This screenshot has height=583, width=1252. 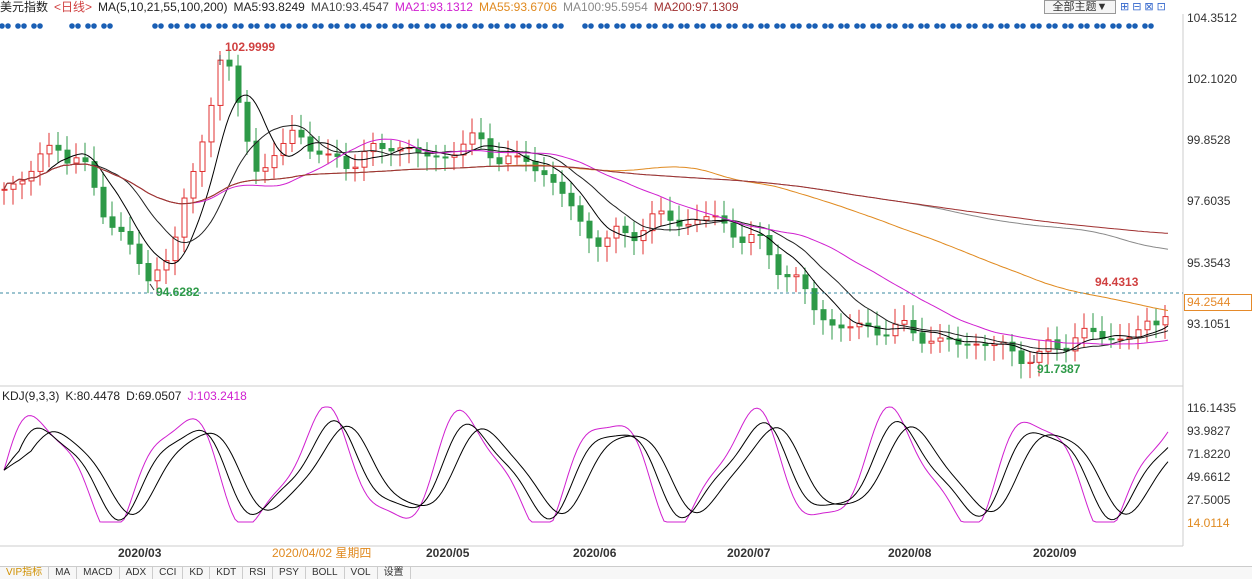 I want to click on ma200-value: MA200:97.1309, so click(x=696, y=7).